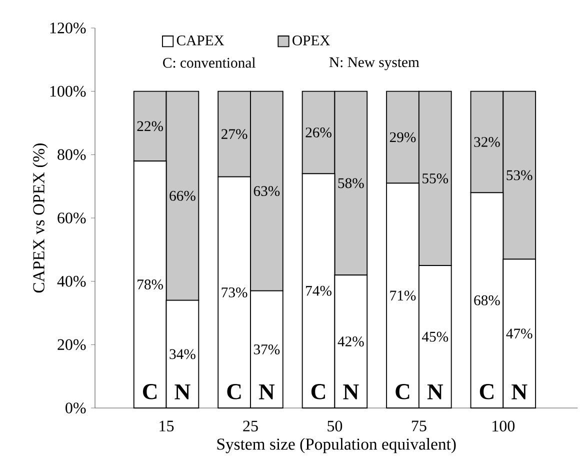  Describe the element at coordinates (200, 41) in the screenshot. I see `legend-label: CAPEX` at that location.